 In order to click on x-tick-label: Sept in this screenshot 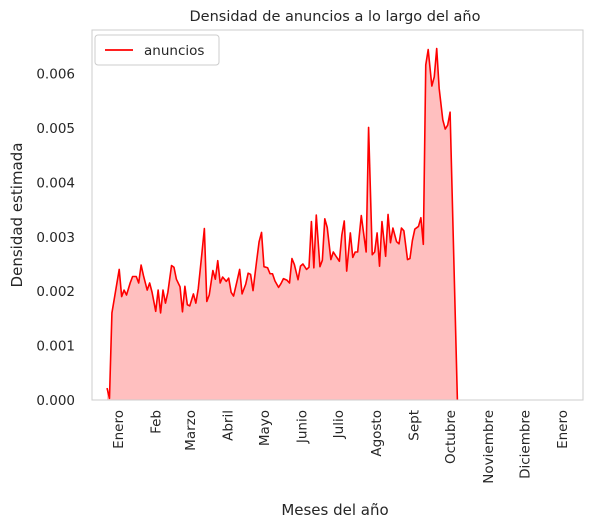, I will do `click(415, 425)`.